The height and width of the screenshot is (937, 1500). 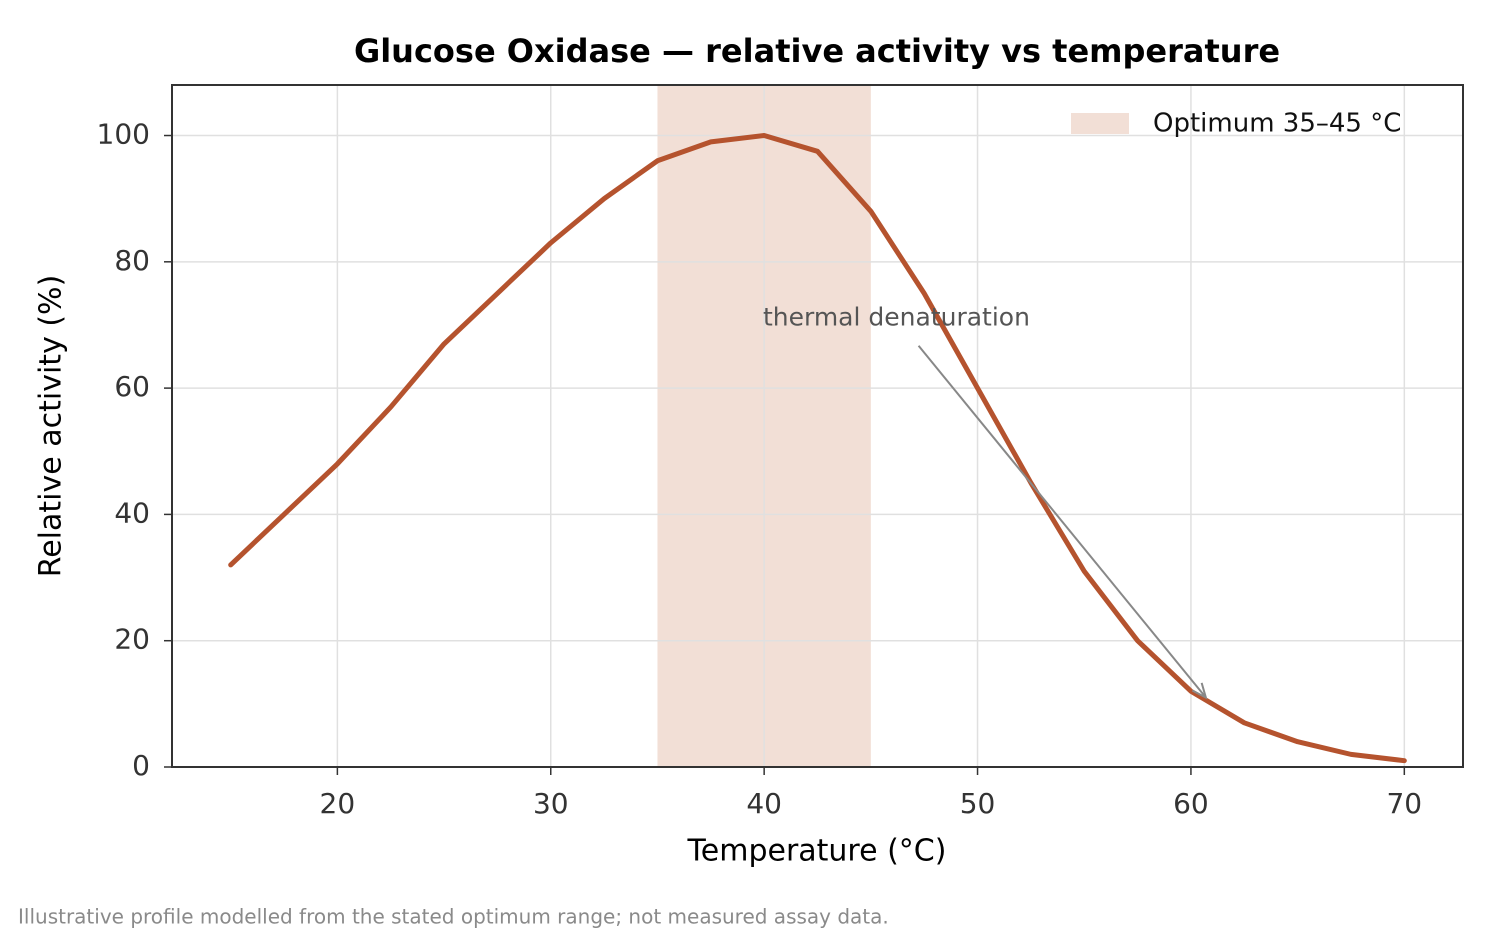 I want to click on y-tick-label: 0, so click(x=141, y=765).